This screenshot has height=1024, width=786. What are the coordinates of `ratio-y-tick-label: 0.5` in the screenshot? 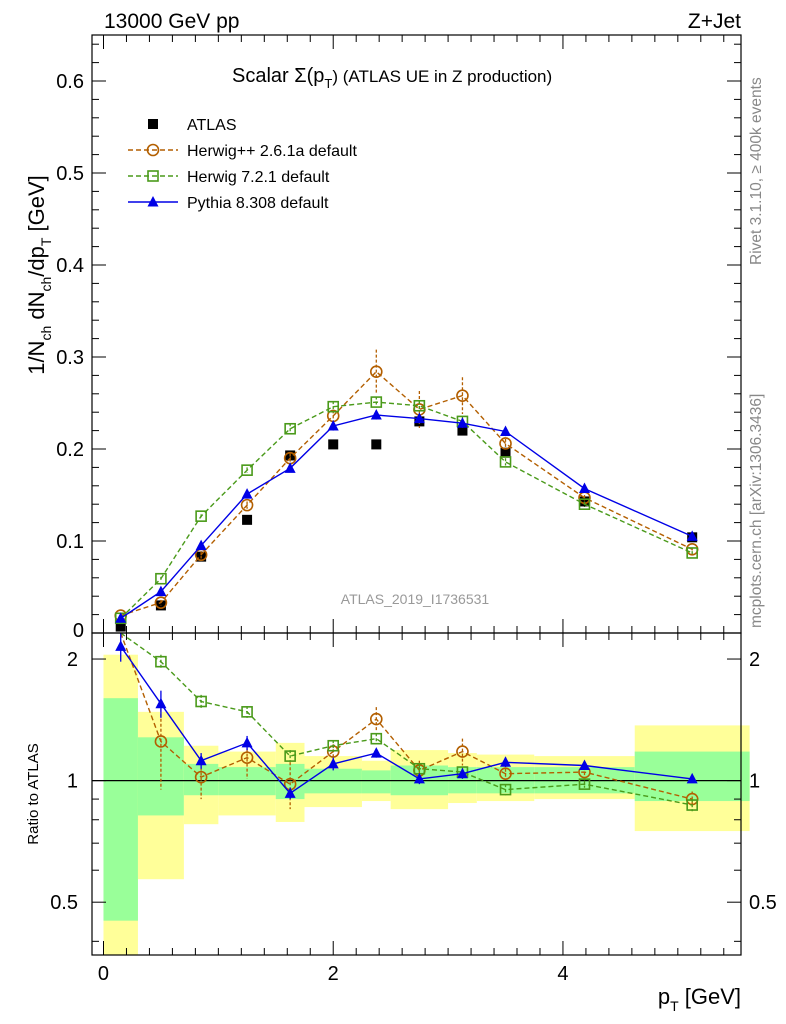 It's located at (64, 903).